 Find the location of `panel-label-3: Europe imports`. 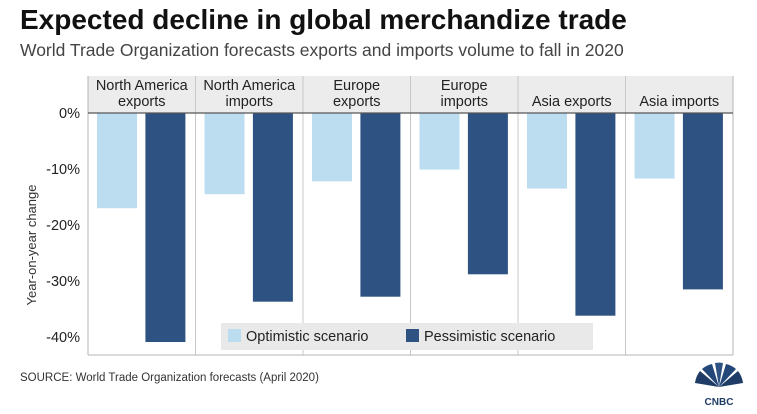

panel-label-3: Europe imports is located at coordinates (464, 94).